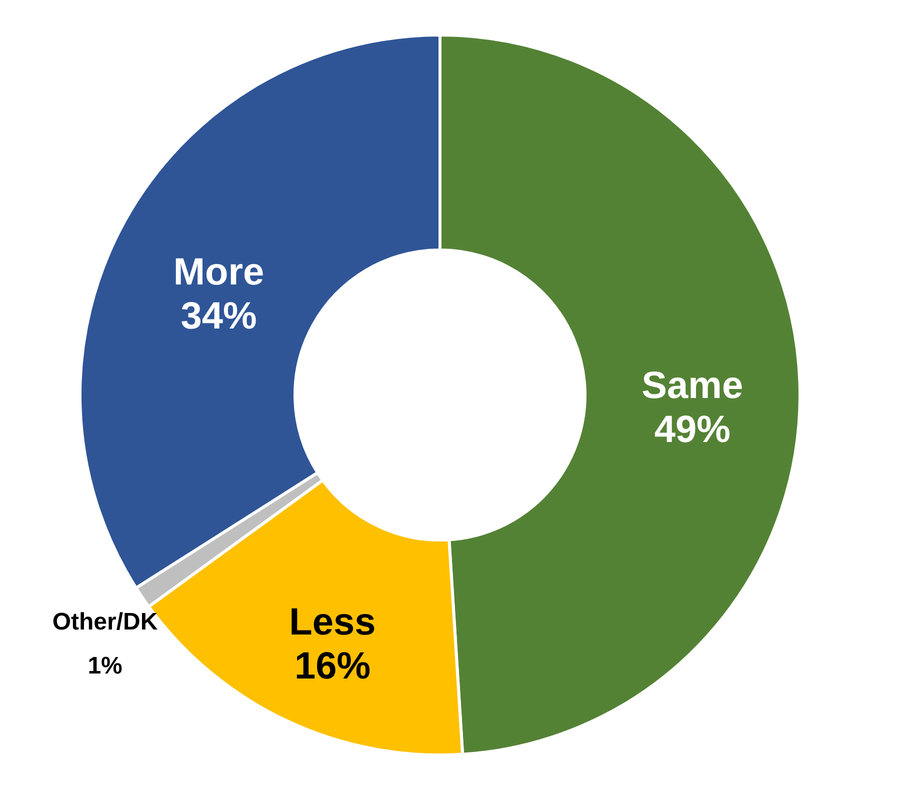  Describe the element at coordinates (218, 272) in the screenshot. I see `slice-label: More` at that location.